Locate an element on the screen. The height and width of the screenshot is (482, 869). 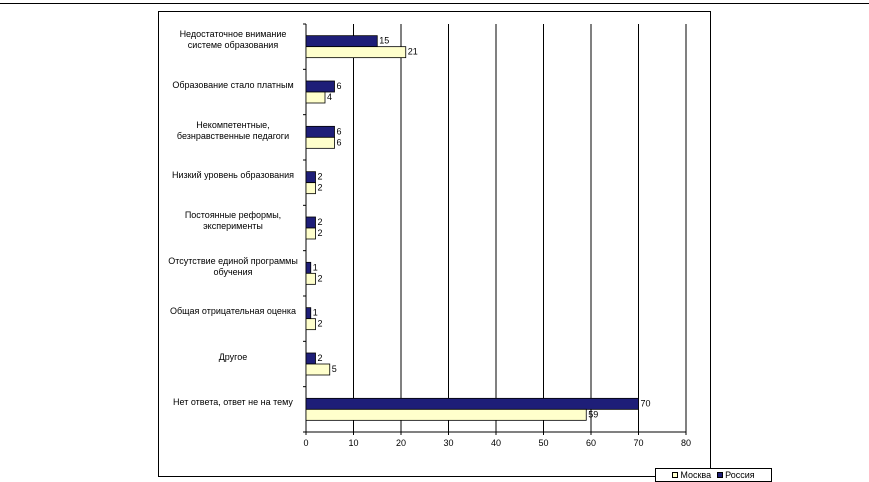
legend-swatch-russia is located at coordinates (720, 475).